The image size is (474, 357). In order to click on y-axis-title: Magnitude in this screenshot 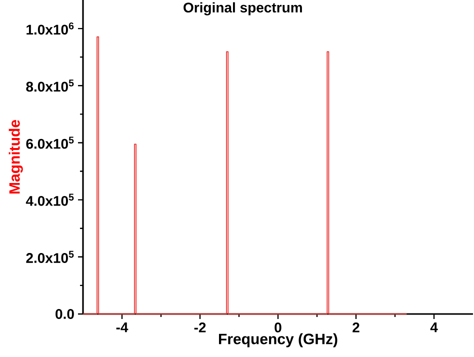, I will do `click(15, 157)`.